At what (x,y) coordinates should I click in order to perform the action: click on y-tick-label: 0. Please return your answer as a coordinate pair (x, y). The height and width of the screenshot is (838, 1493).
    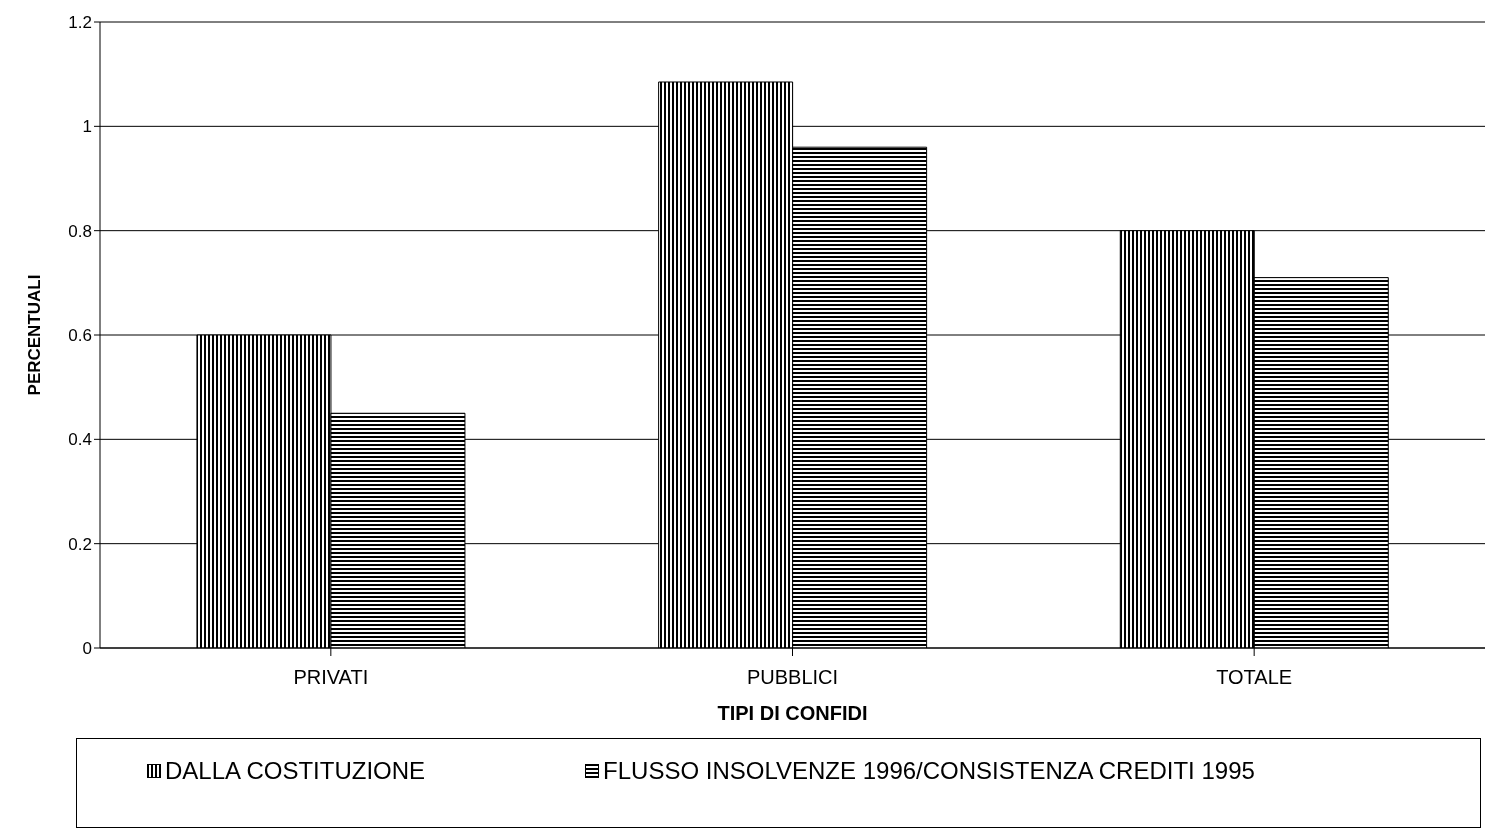
    Looking at the image, I should click on (87, 649).